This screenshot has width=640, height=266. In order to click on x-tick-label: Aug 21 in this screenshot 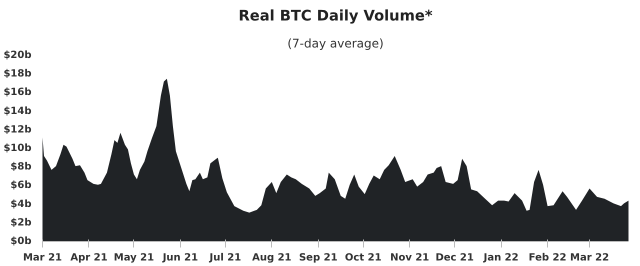, I will do `click(272, 258)`.